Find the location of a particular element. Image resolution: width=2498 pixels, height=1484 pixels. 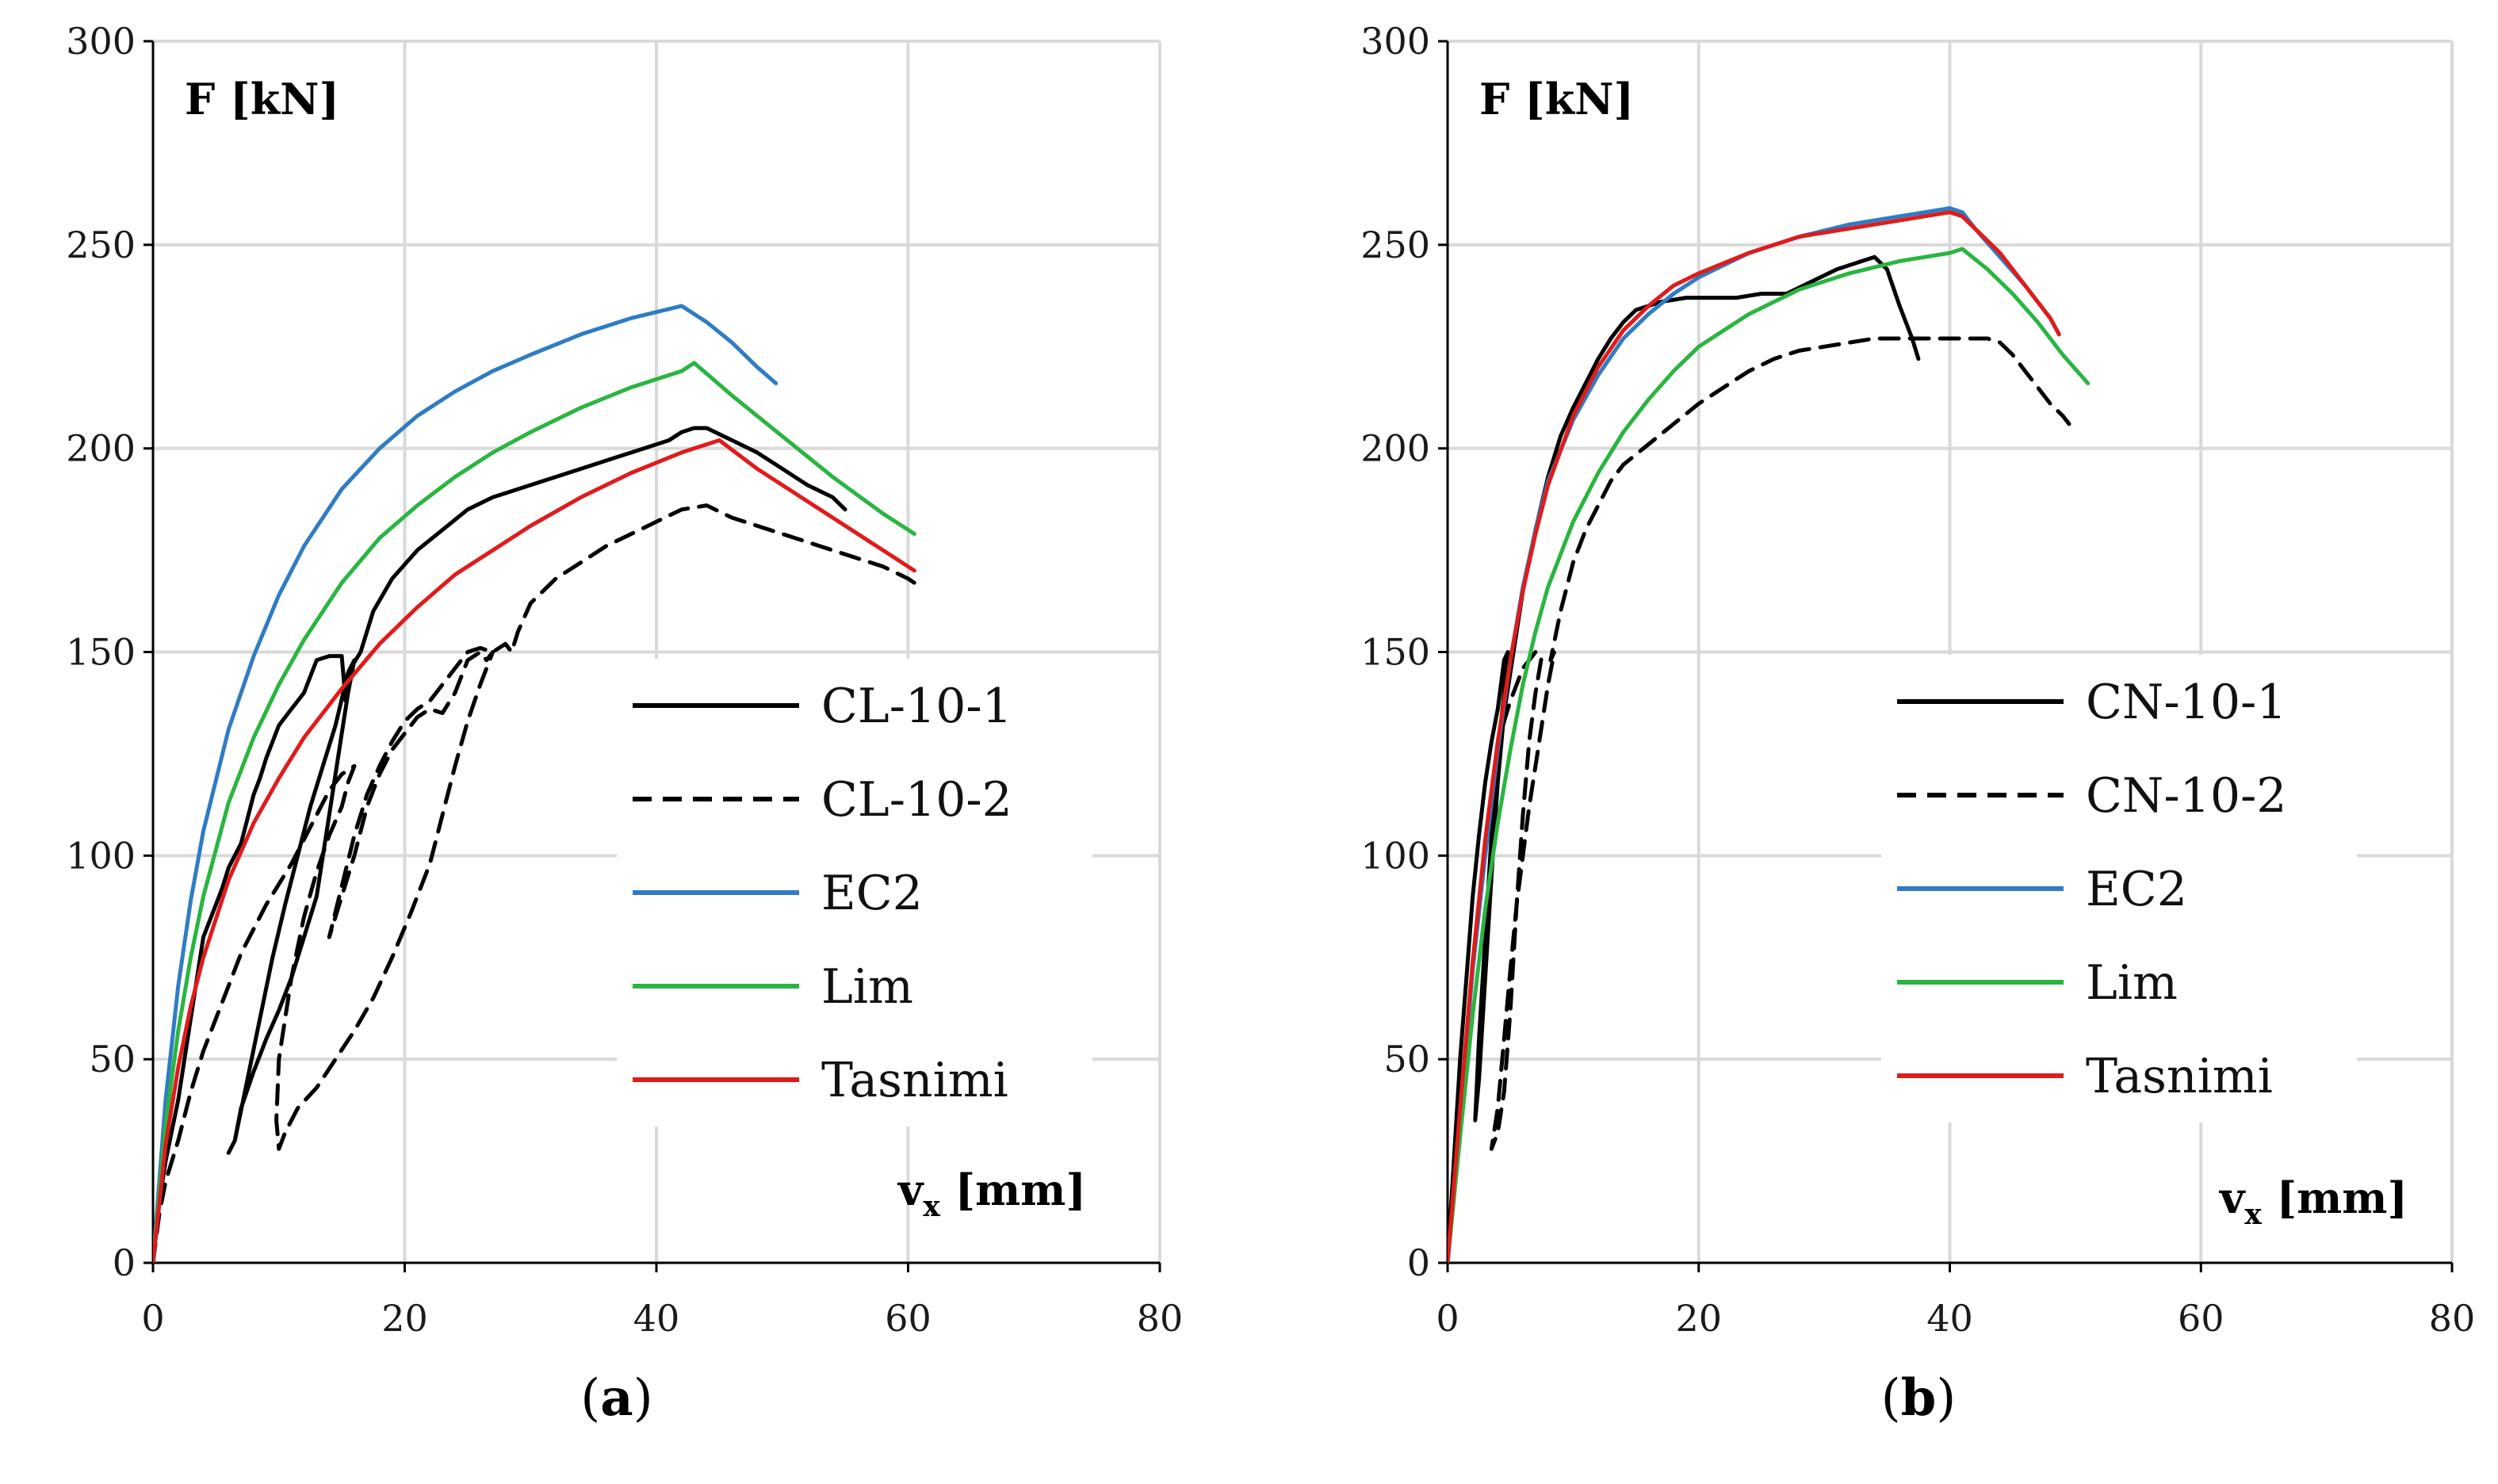

panel-label-letter: a is located at coordinates (617, 1398).